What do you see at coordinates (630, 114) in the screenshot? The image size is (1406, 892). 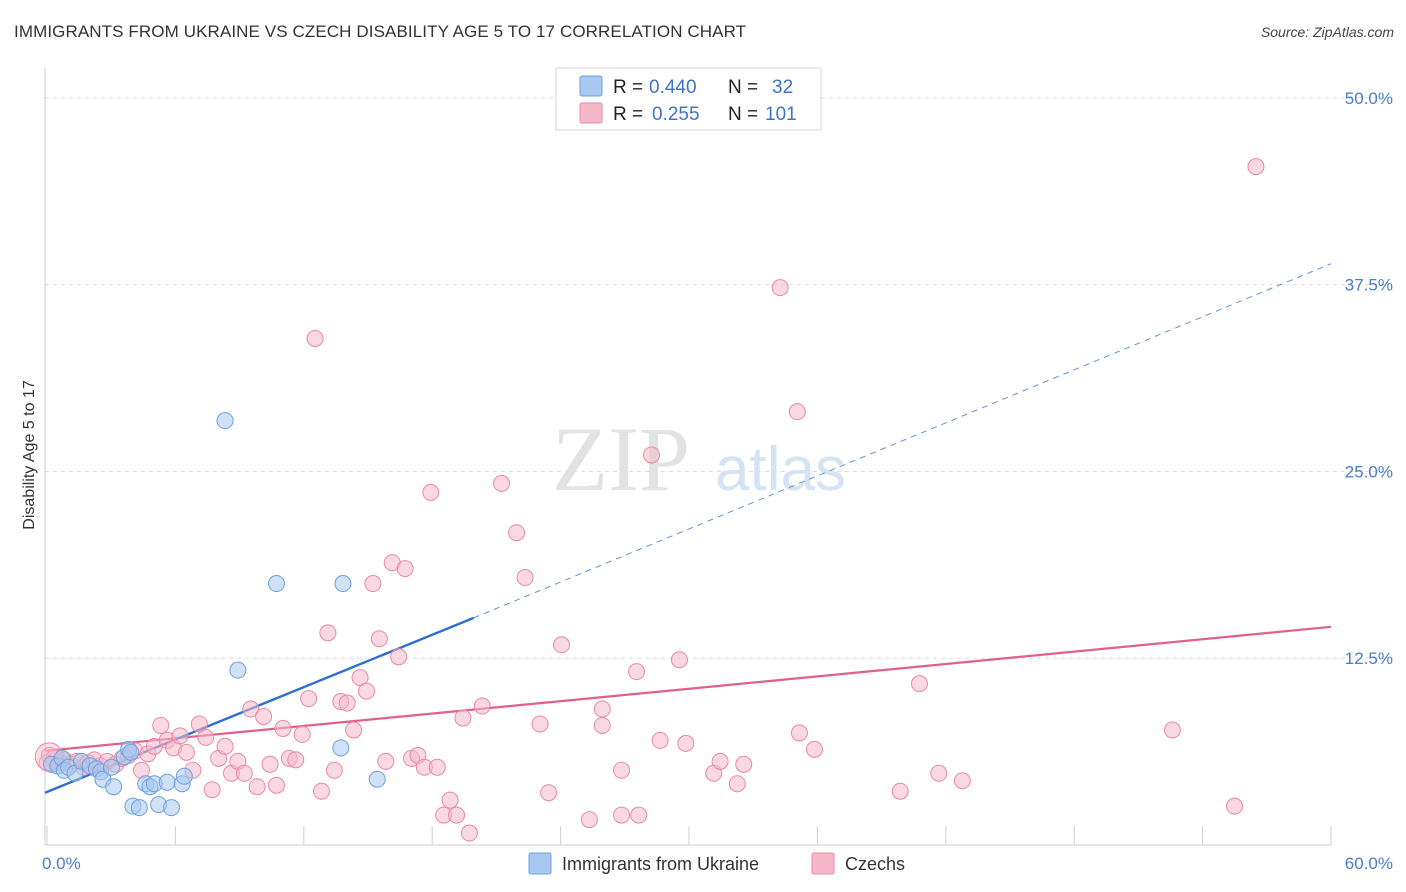 I see `stats-legend-r-label-czech: R =` at bounding box center [630, 114].